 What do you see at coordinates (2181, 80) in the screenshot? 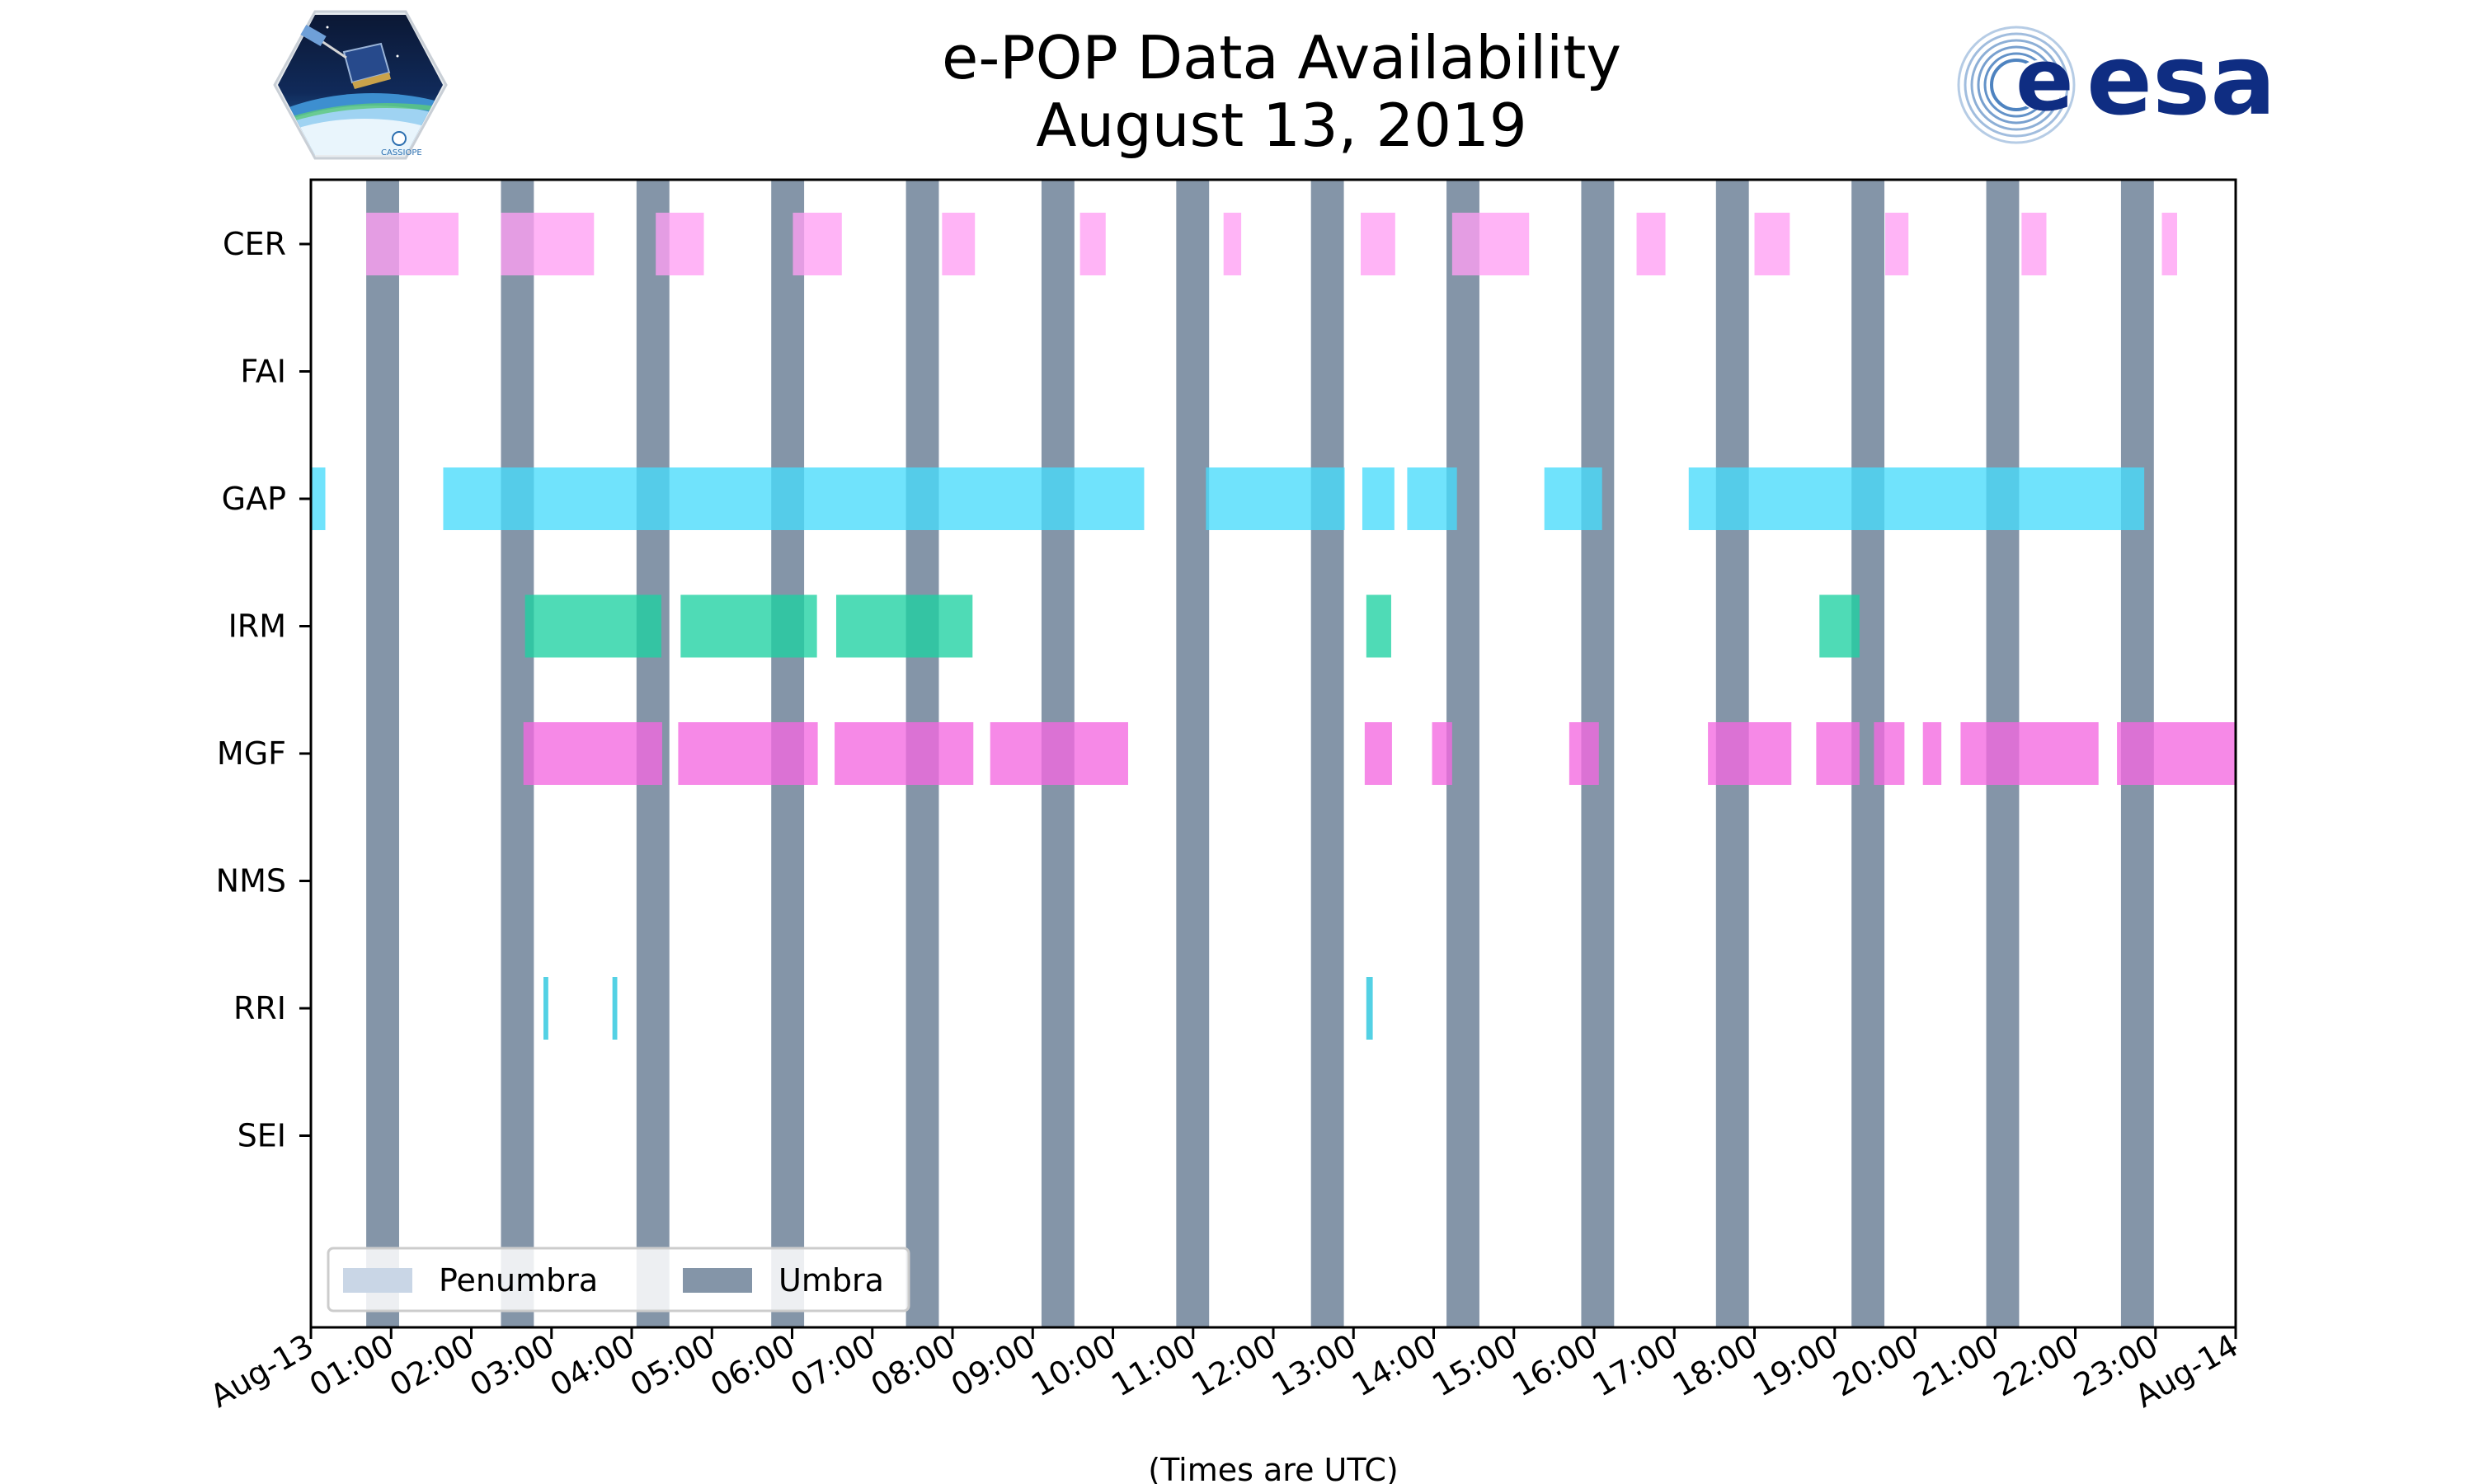
I see `esa-logo-text: esa` at bounding box center [2181, 80].